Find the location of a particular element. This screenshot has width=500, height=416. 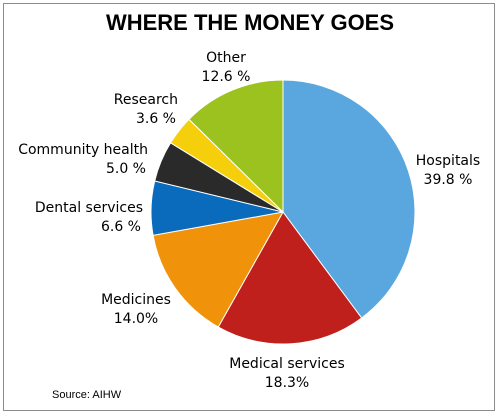

slice-value-label: 14.0% is located at coordinates (136, 319).